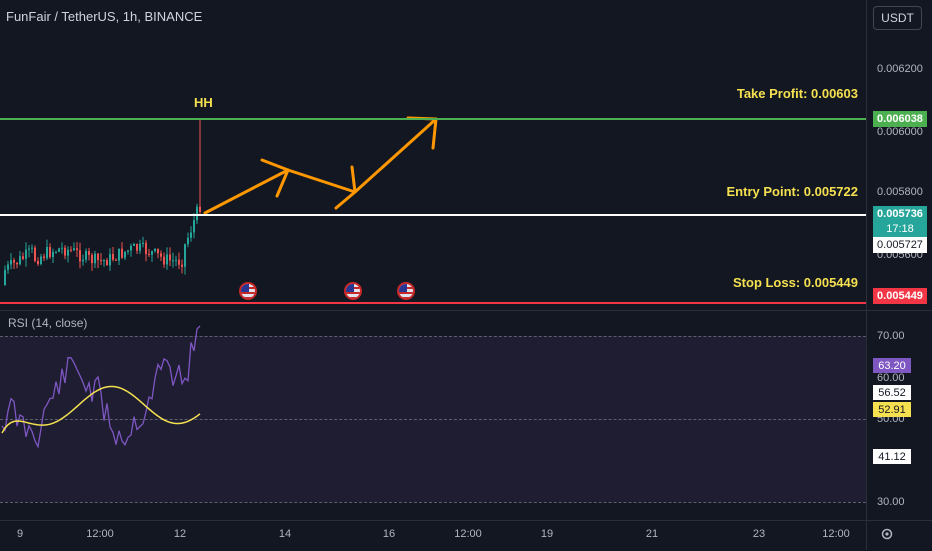  What do you see at coordinates (792, 191) in the screenshot?
I see `entry-point-label: Entry Point: 0.005722` at bounding box center [792, 191].